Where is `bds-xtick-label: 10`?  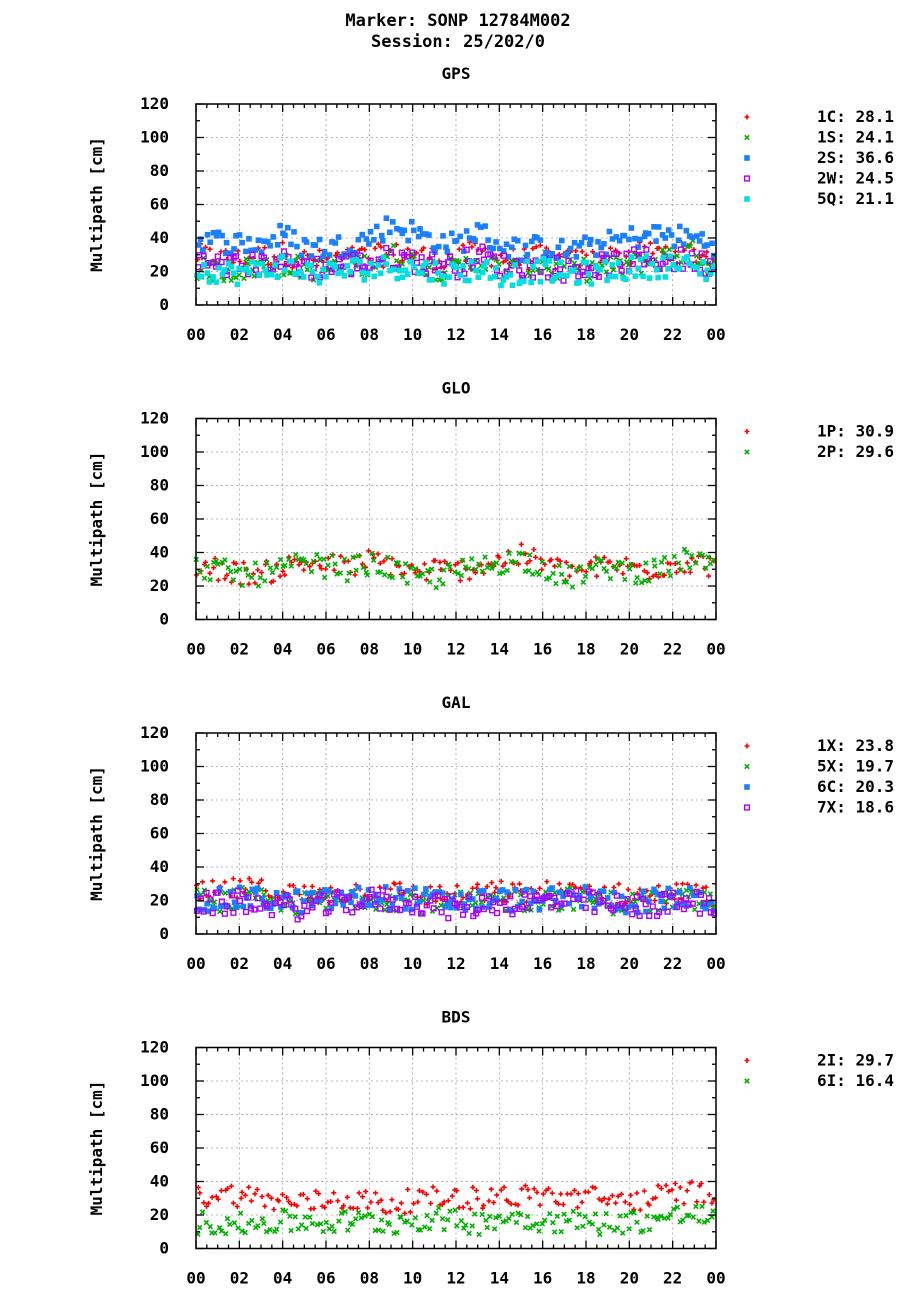 bds-xtick-label: 10 is located at coordinates (412, 1278).